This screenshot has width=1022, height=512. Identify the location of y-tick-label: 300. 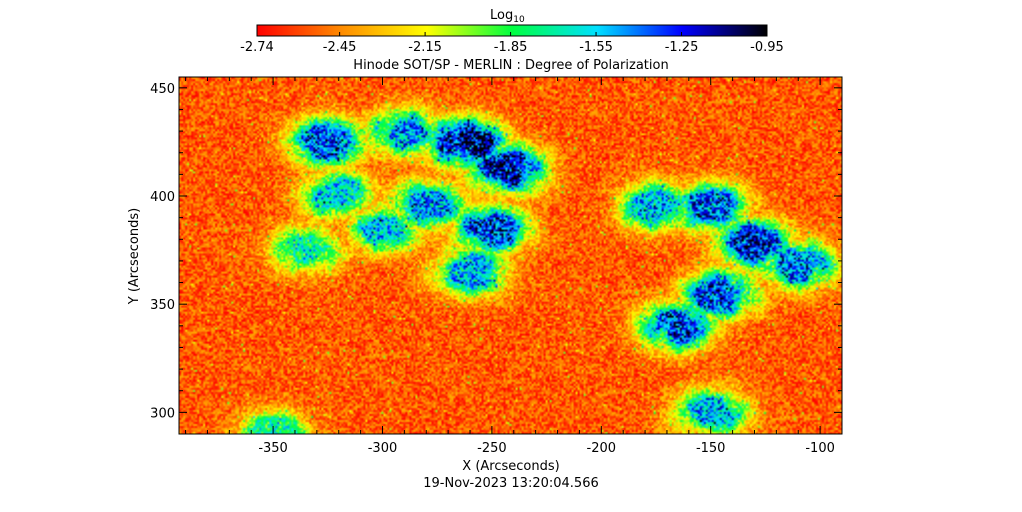
(162, 413).